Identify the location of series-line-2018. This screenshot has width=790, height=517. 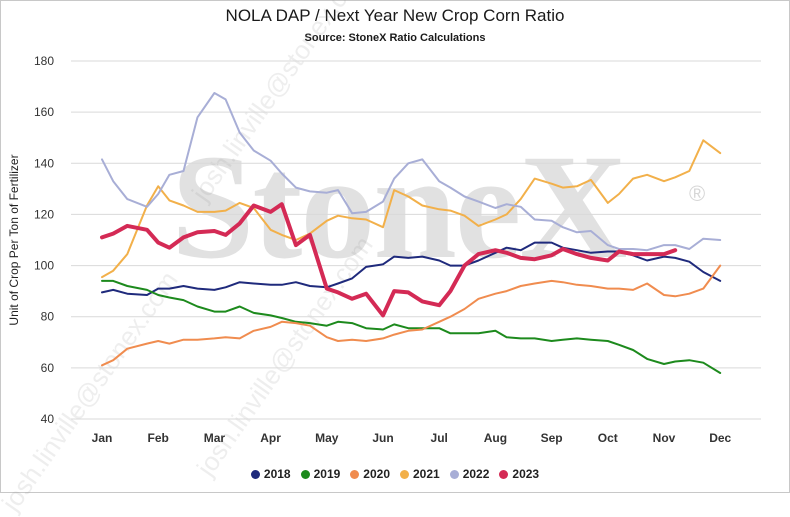
(411, 268).